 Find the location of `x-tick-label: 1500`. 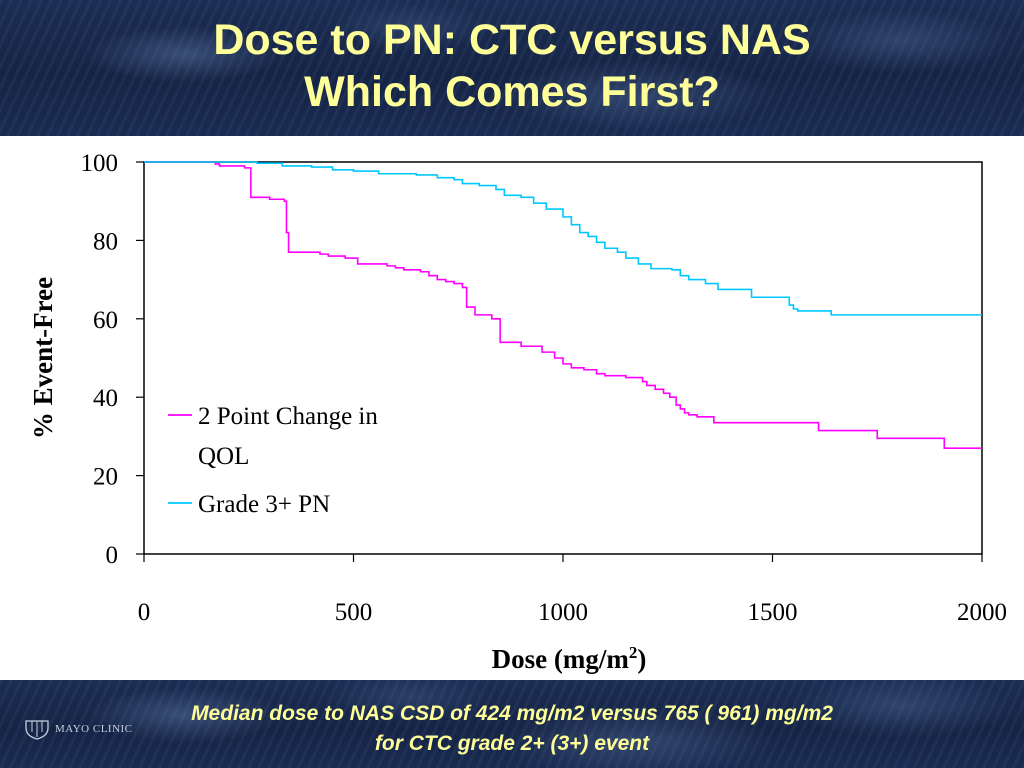

x-tick-label: 1500 is located at coordinates (773, 612).